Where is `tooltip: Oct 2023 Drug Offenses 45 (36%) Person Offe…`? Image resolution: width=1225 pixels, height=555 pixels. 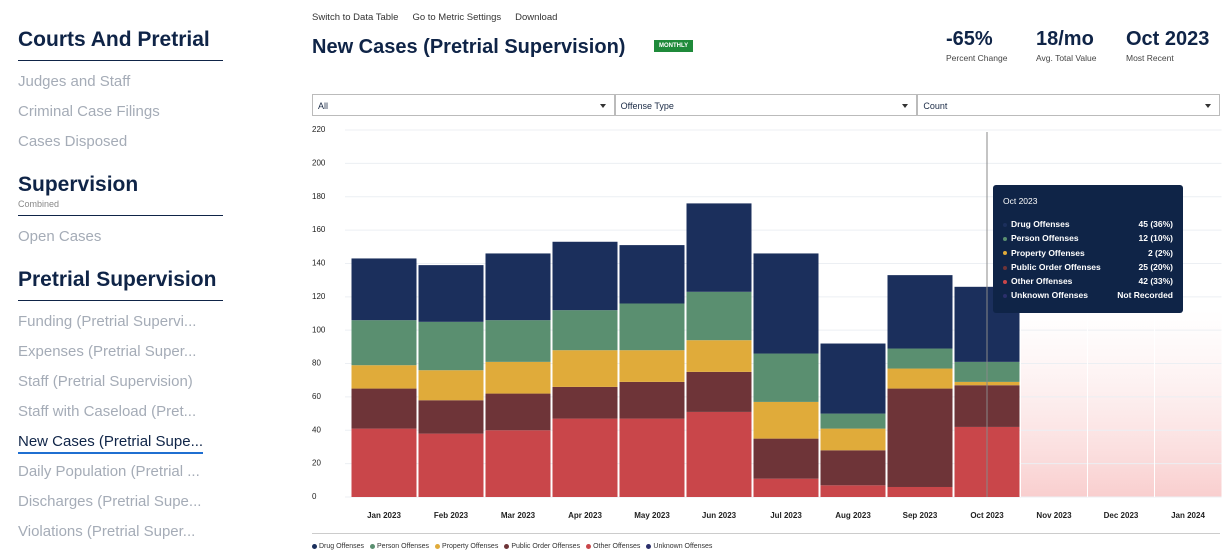
tooltip: Oct 2023 Drug Offenses 45 (36%) Person Offe… is located at coordinates (1088, 249).